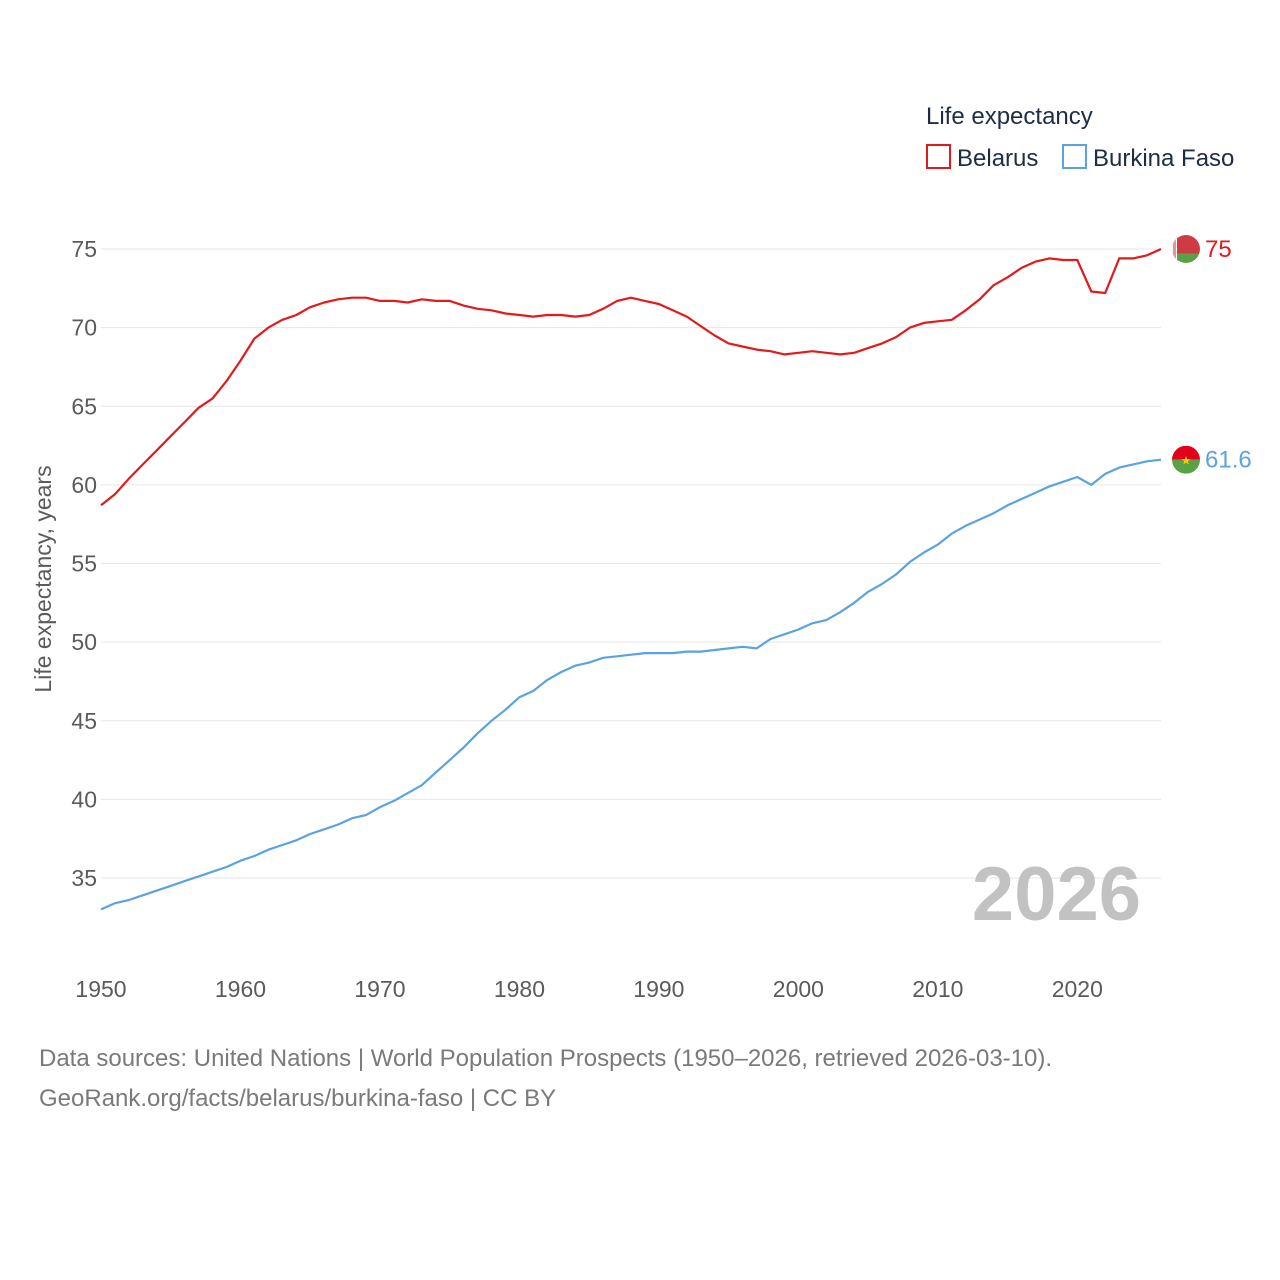 This screenshot has height=1280, width=1280. Describe the element at coordinates (997, 158) in the screenshot. I see `legend-label: Belarus` at that location.